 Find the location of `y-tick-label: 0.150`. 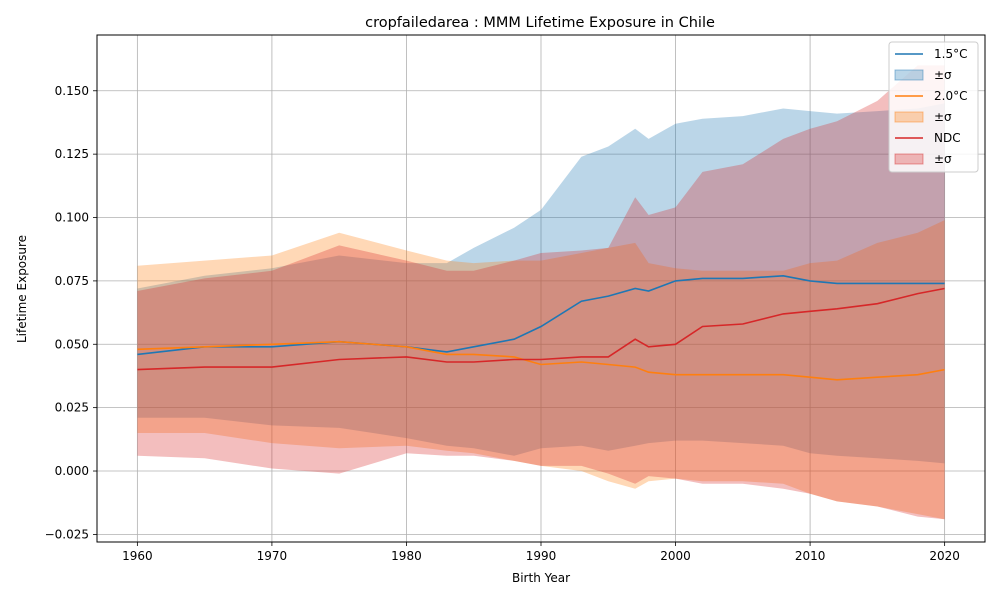

y-tick-label: 0.150 is located at coordinates (72, 91).